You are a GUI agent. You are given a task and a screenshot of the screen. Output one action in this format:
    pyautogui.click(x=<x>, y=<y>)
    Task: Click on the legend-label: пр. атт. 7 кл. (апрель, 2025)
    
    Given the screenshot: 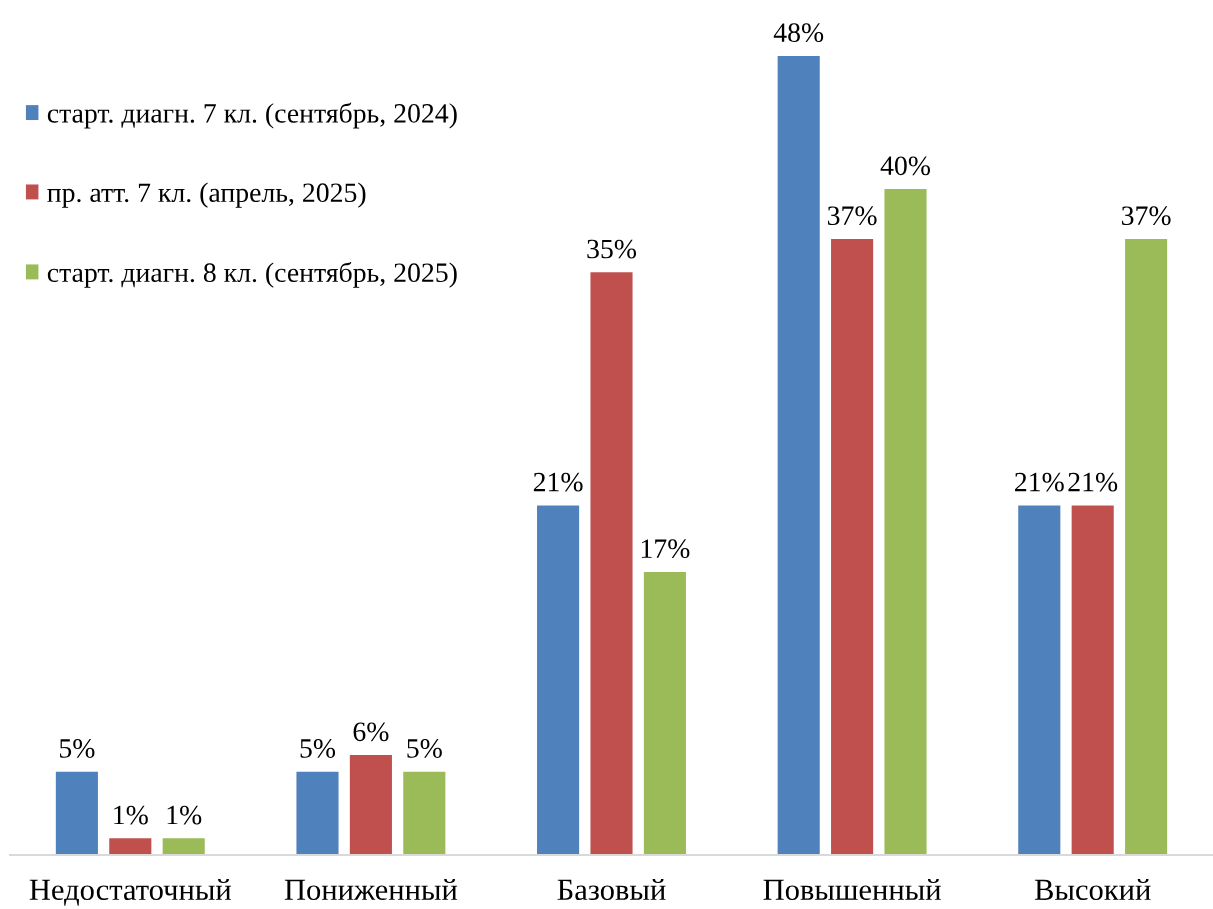 What is the action you would take?
    pyautogui.click(x=206, y=195)
    